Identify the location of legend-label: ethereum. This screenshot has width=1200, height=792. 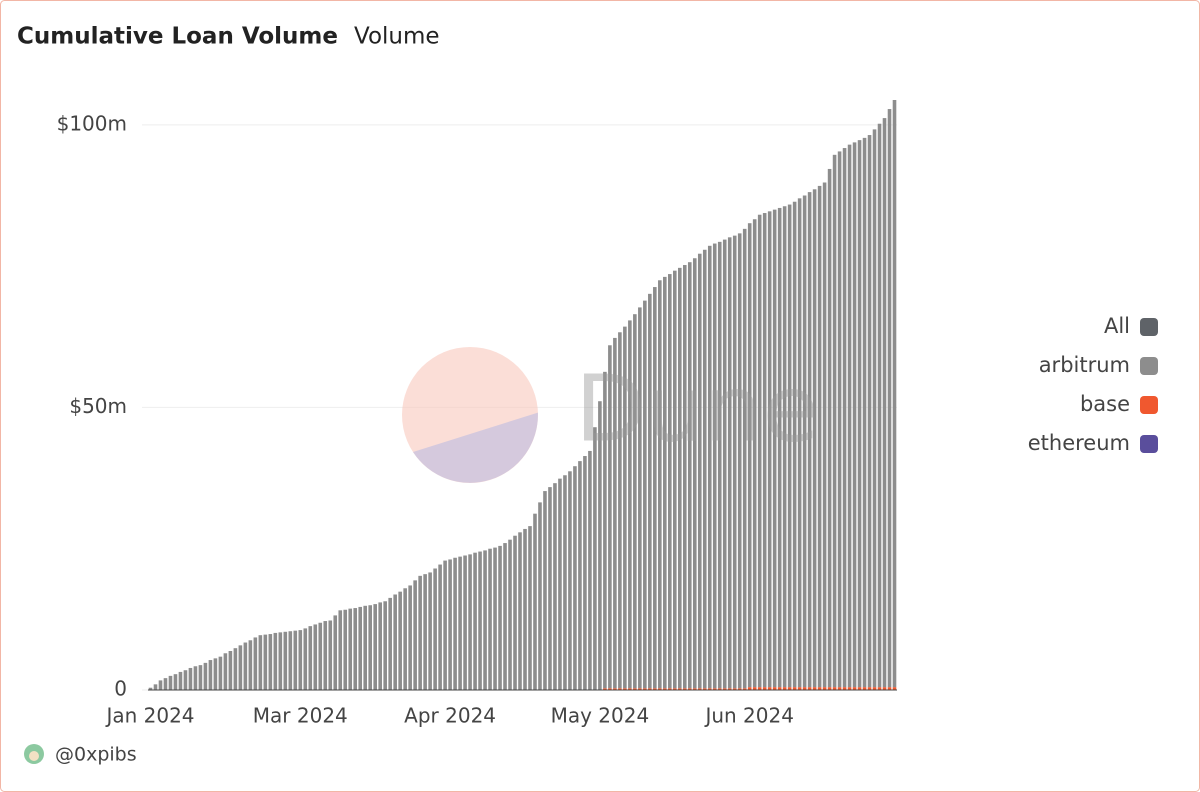
(1079, 443).